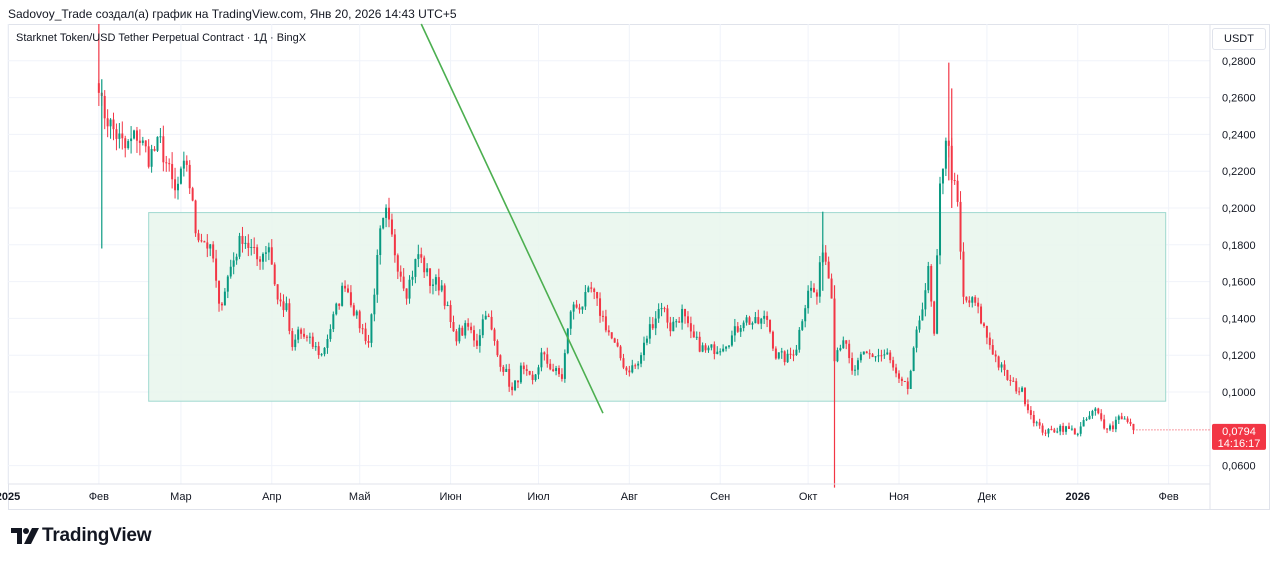  I want to click on tradingview-brand: TradingView, so click(81, 536).